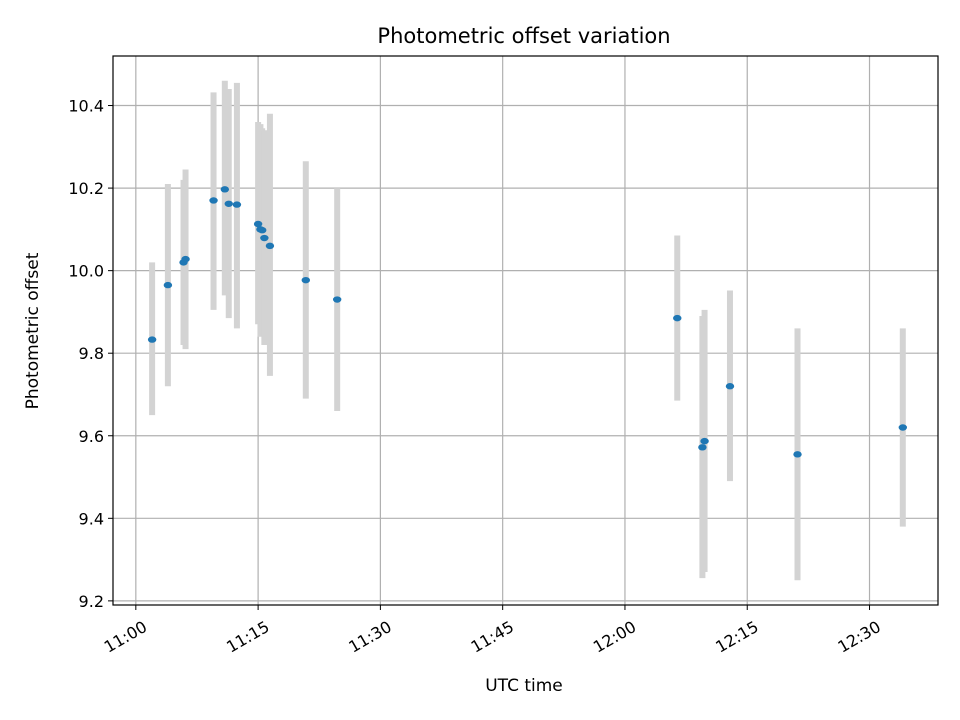 The width and height of the screenshot is (960, 720). Describe the element at coordinates (86, 271) in the screenshot. I see `y-tick-label: 10.0` at that location.